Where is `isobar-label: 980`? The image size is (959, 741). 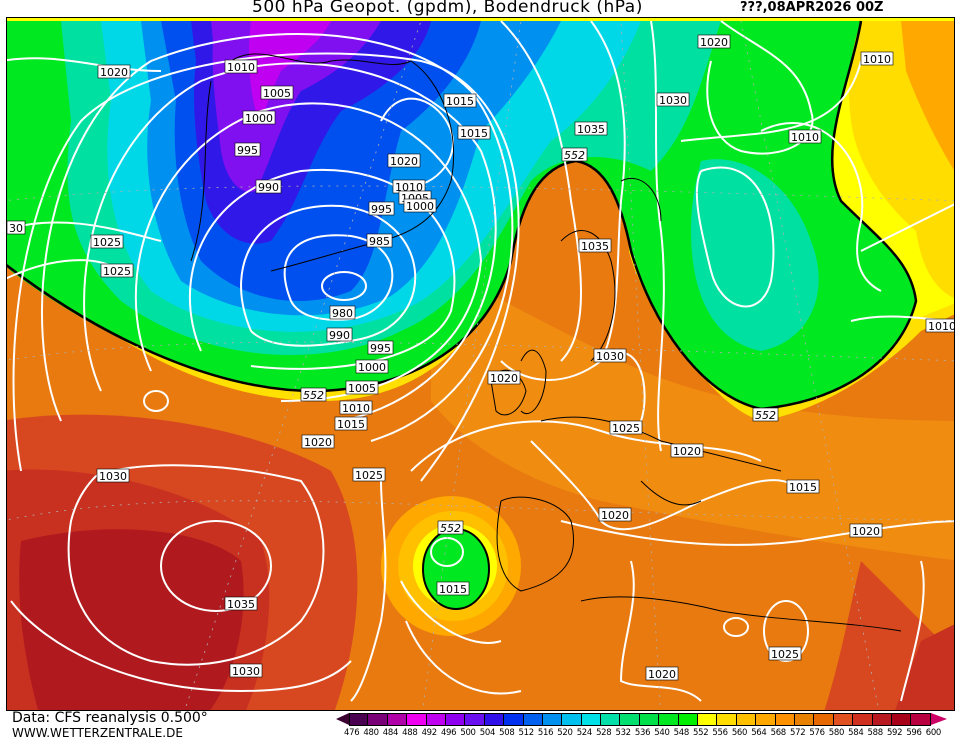
isobar-label: 980 is located at coordinates (342, 312).